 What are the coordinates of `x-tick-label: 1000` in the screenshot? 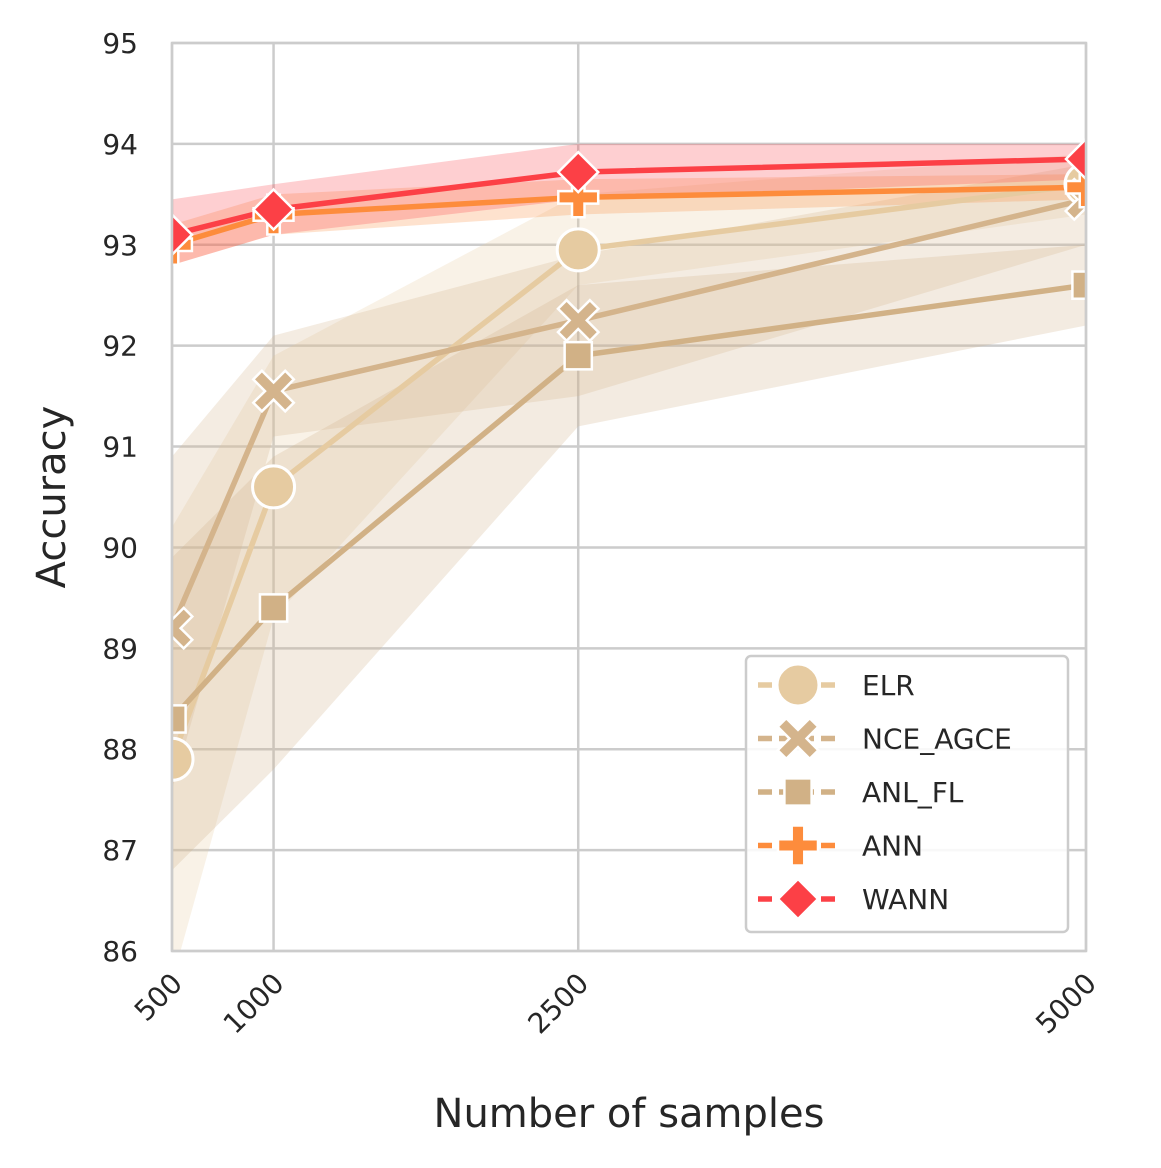 It's located at (254, 1004).